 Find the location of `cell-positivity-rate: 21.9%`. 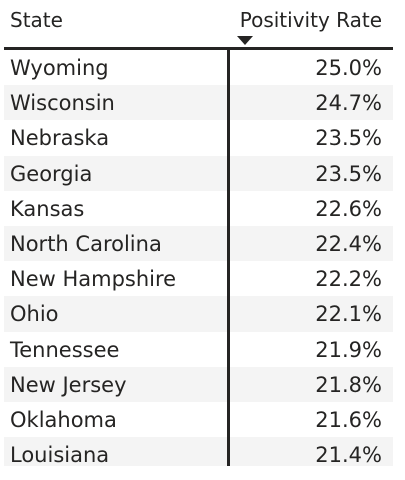

cell-positivity-rate: 21.9% is located at coordinates (348, 349).